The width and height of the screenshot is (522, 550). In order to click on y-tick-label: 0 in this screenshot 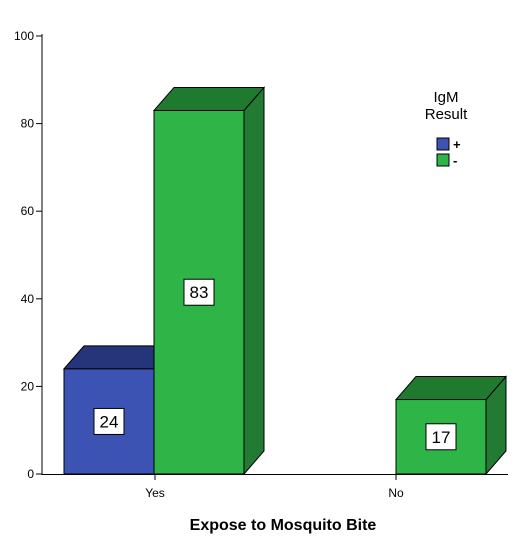, I will do `click(30, 474)`.